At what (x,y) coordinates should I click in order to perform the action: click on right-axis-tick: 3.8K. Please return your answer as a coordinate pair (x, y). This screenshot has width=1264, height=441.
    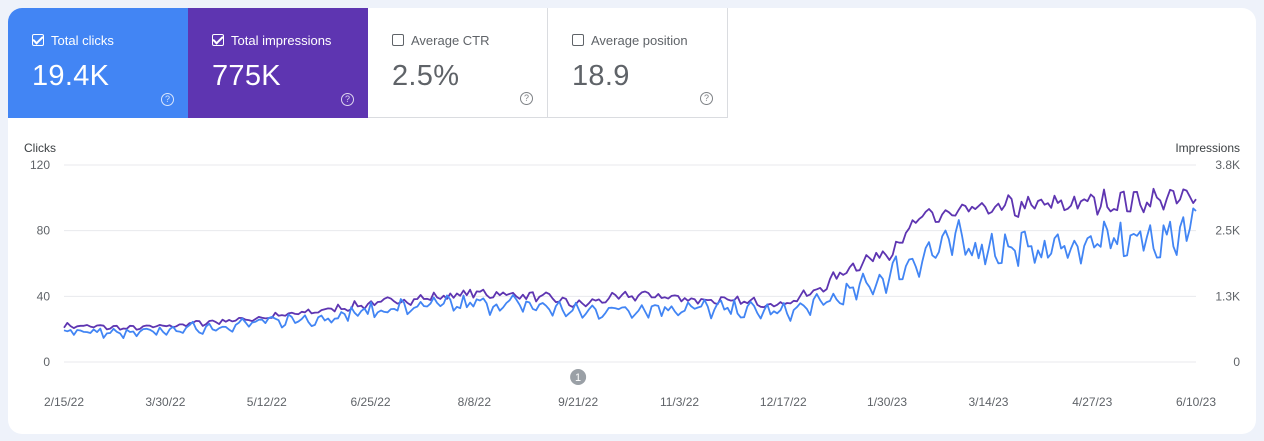
    Looking at the image, I should click on (1227, 165).